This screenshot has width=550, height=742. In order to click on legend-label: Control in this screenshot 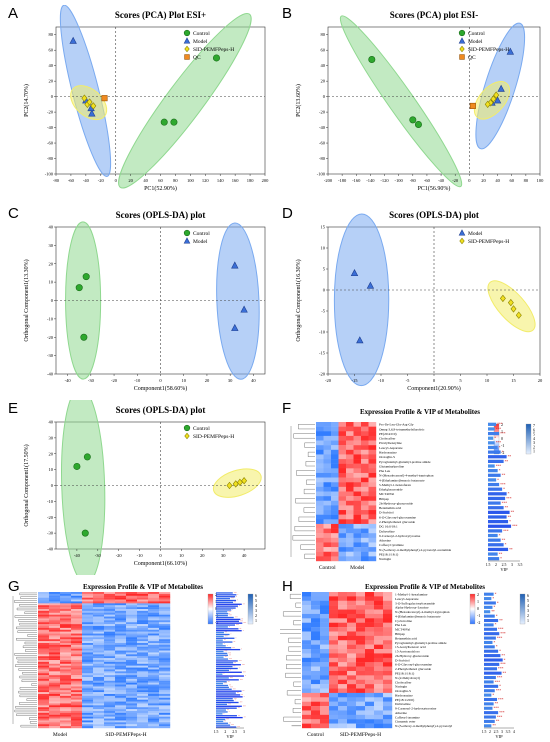, I will do `click(476, 34)`.